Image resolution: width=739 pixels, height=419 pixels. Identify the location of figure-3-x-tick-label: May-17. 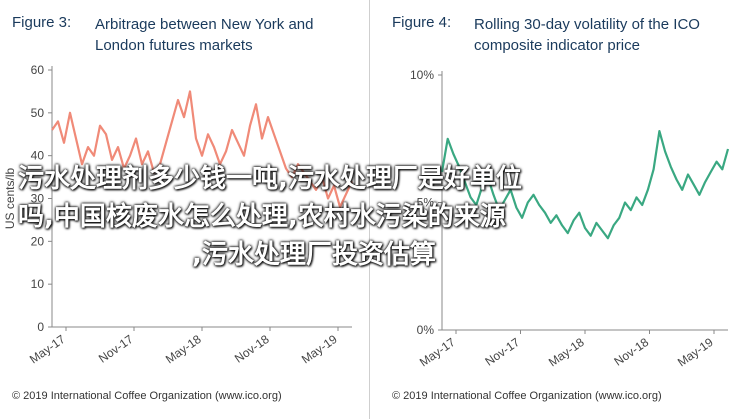
(47, 349).